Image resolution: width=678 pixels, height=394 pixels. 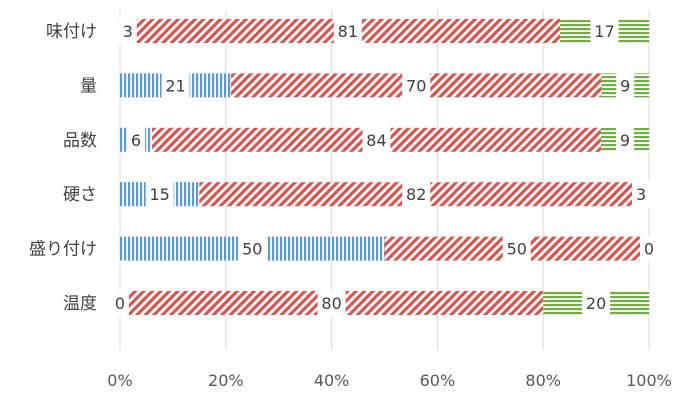 What do you see at coordinates (226, 380) in the screenshot?
I see `x-tick-label: 20%` at bounding box center [226, 380].